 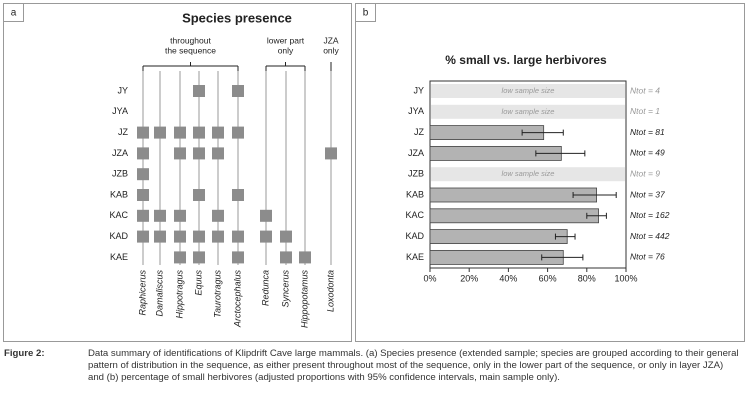 I want to click on n-label: Ntot = 162, so click(x=650, y=215).